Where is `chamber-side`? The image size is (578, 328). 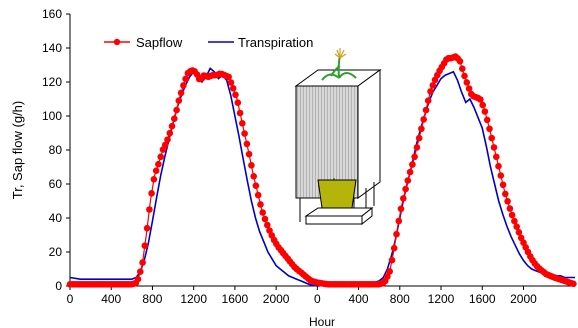 chamber-side is located at coordinates (369, 134).